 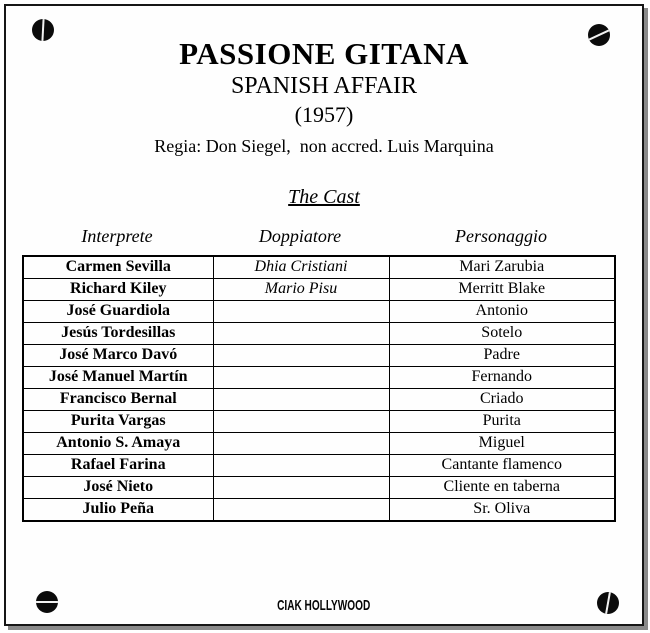 I want to click on film-subtitle: SPANISH AFFAIR, so click(x=324, y=86).